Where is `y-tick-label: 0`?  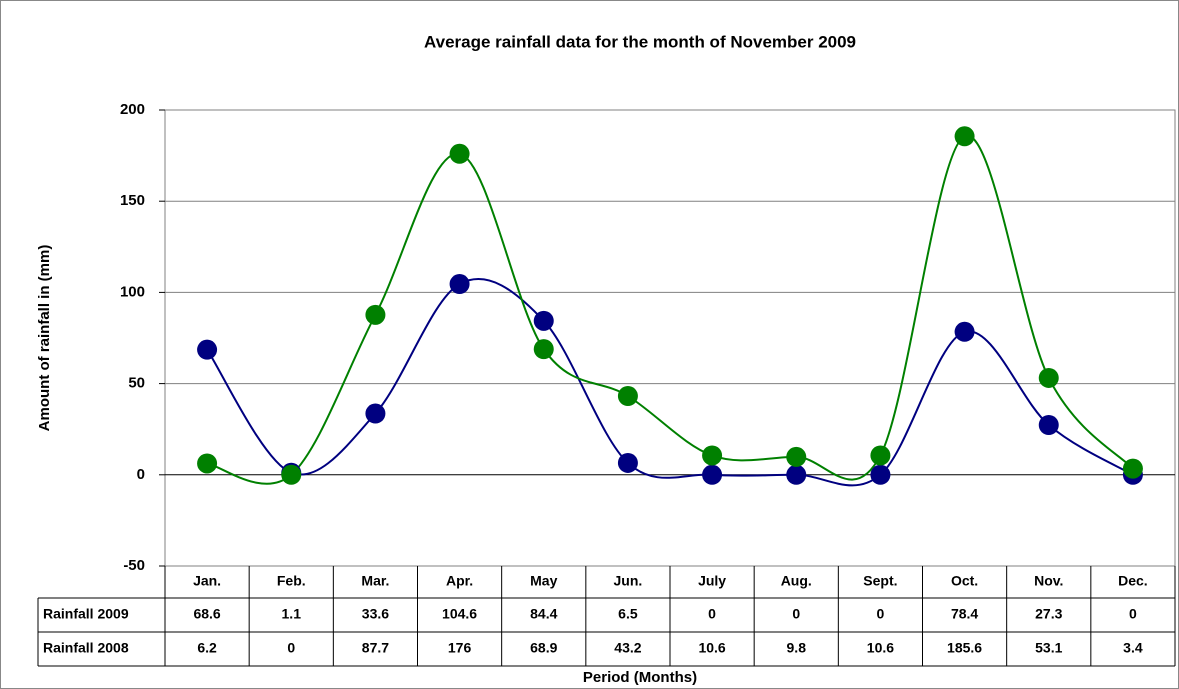
y-tick-label: 0 is located at coordinates (141, 474).